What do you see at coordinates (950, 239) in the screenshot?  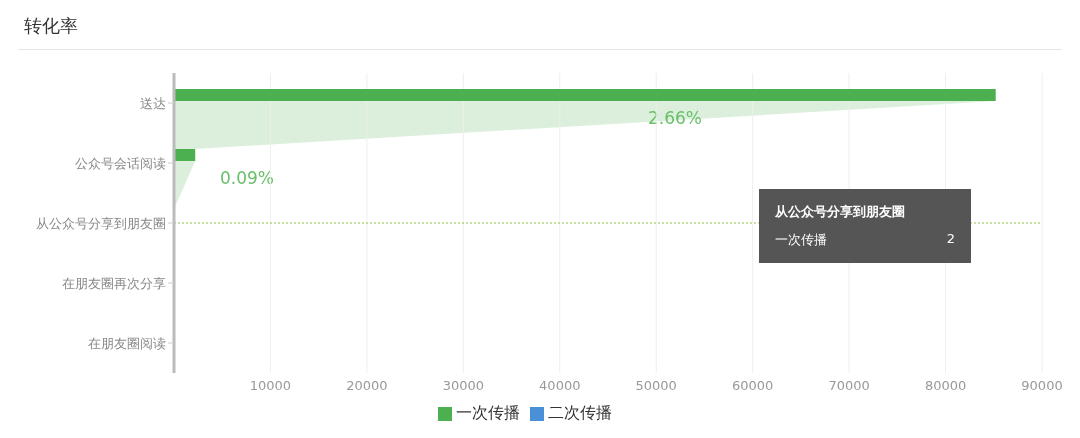 I see `annotation: 2` at bounding box center [950, 239].